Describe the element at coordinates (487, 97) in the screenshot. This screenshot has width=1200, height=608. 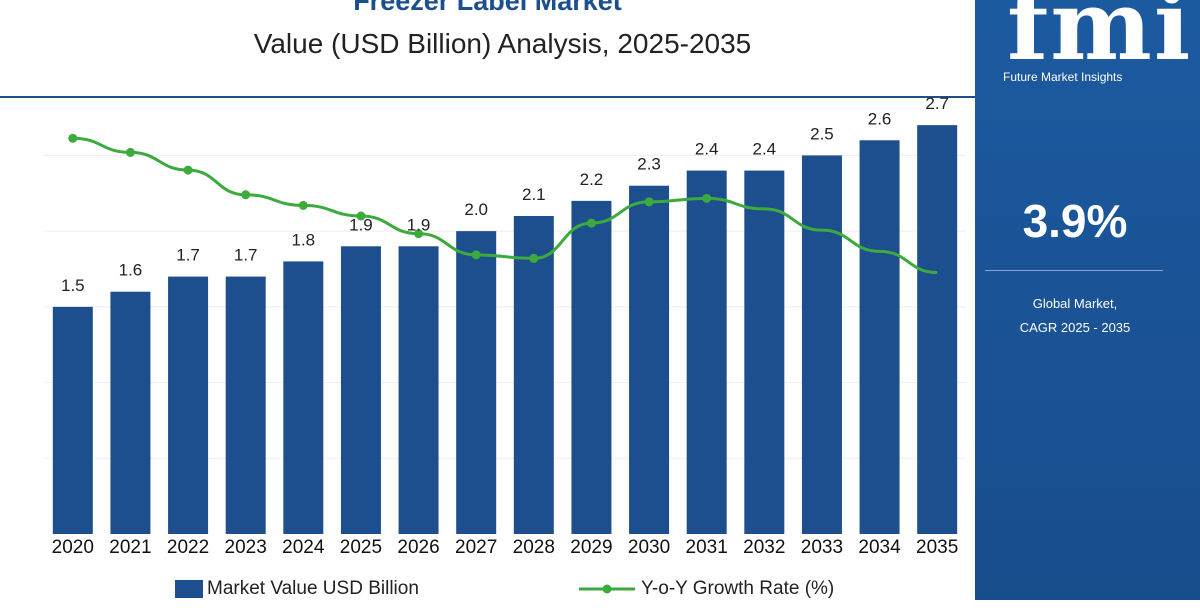
I see `title-divider` at that location.